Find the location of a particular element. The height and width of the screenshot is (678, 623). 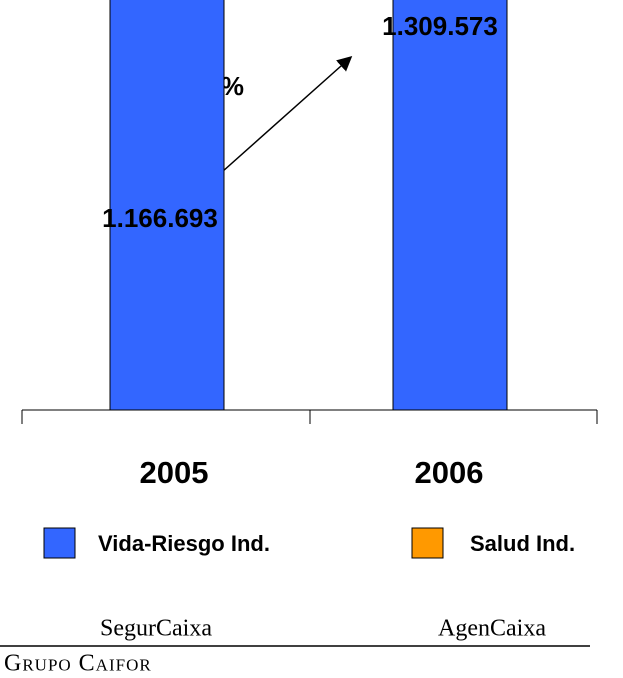

total-label: 1.166.693 is located at coordinates (160, 218).